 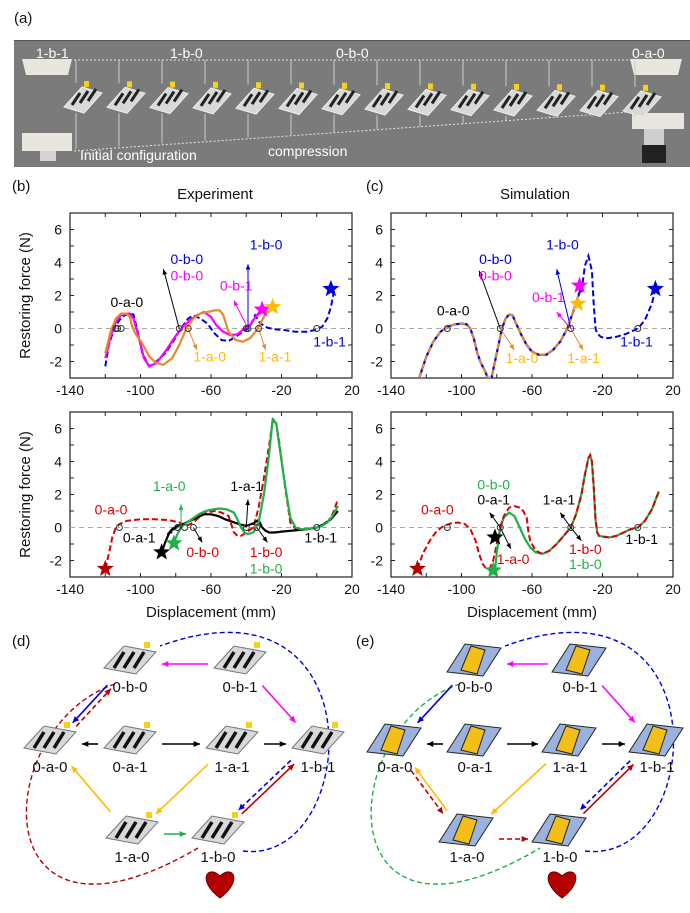 I want to click on star-marker-black, so click(x=495, y=536).